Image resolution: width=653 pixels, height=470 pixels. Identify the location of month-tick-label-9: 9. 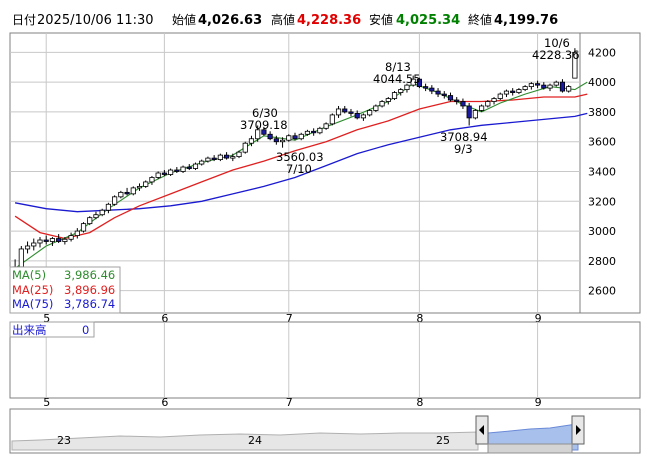
(538, 318).